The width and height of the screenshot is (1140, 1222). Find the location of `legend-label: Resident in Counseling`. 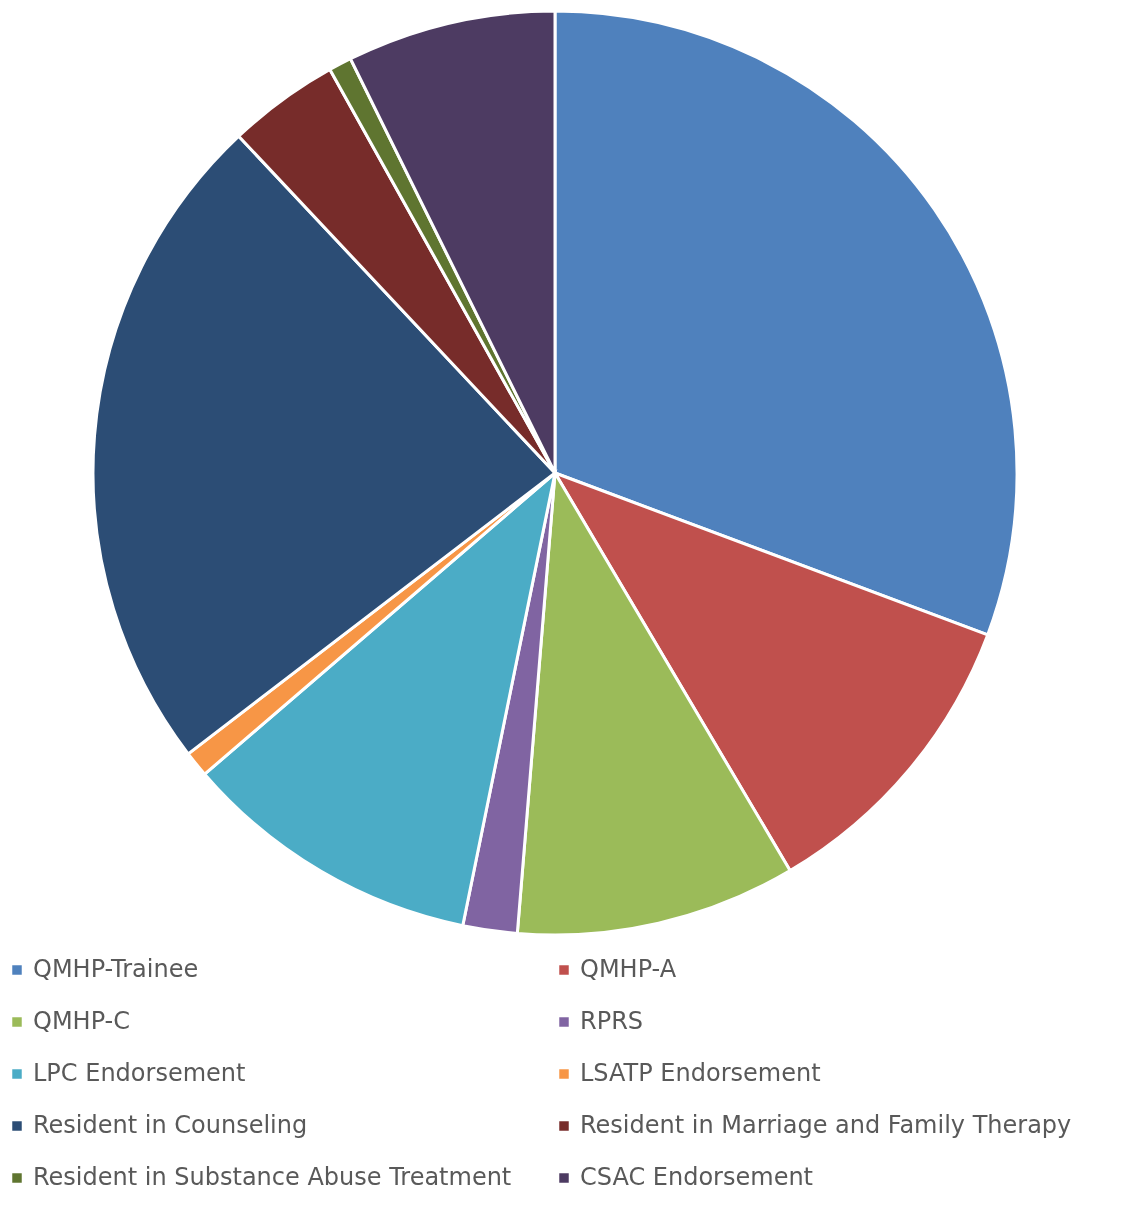

legend-label: Resident in Counseling is located at coordinates (170, 1125).